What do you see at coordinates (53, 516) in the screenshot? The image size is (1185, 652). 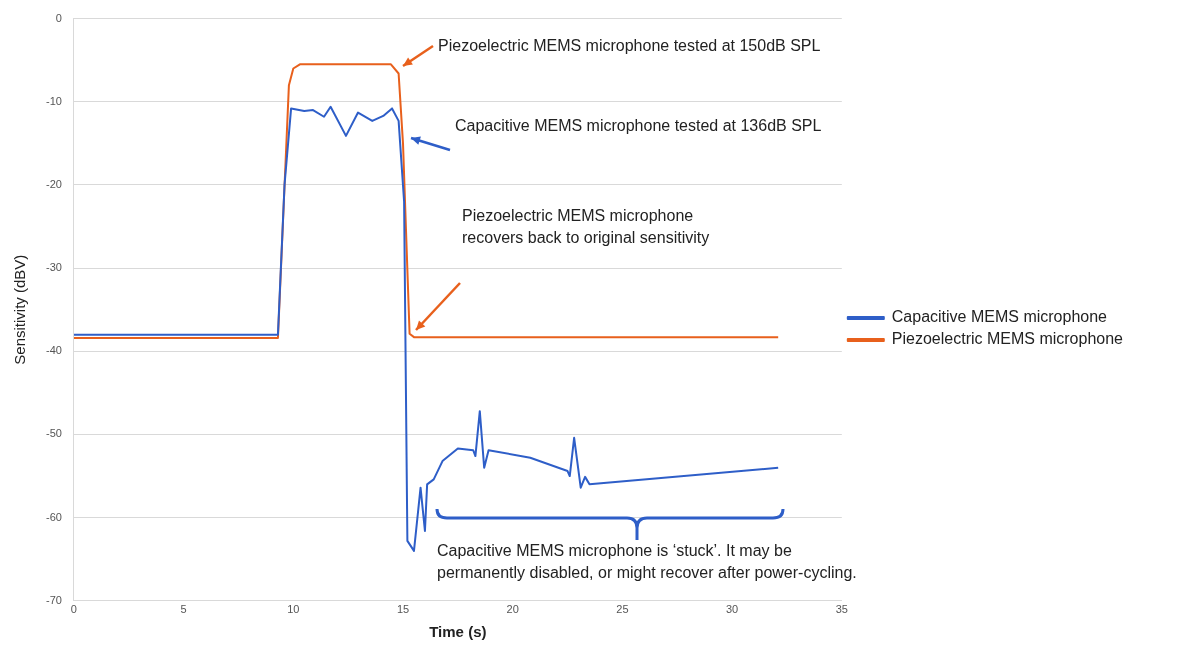 I see `y-tick-label: -60` at bounding box center [53, 516].